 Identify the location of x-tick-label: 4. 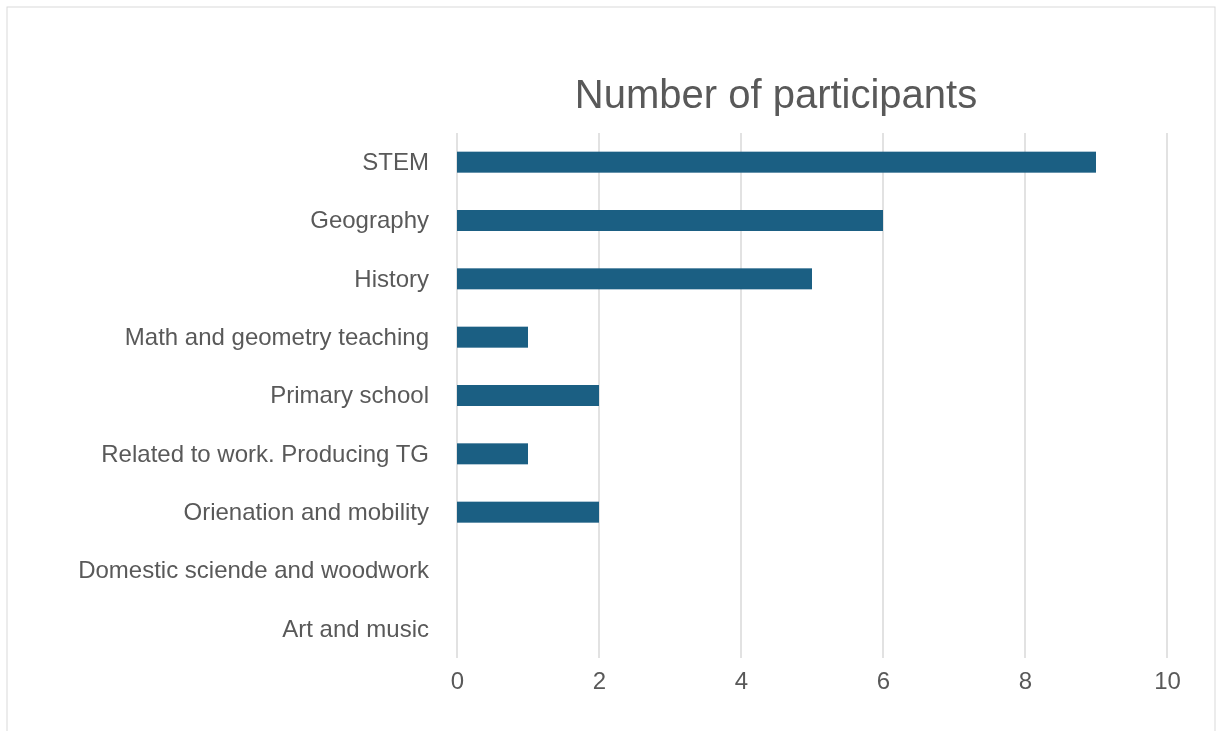
(741, 681).